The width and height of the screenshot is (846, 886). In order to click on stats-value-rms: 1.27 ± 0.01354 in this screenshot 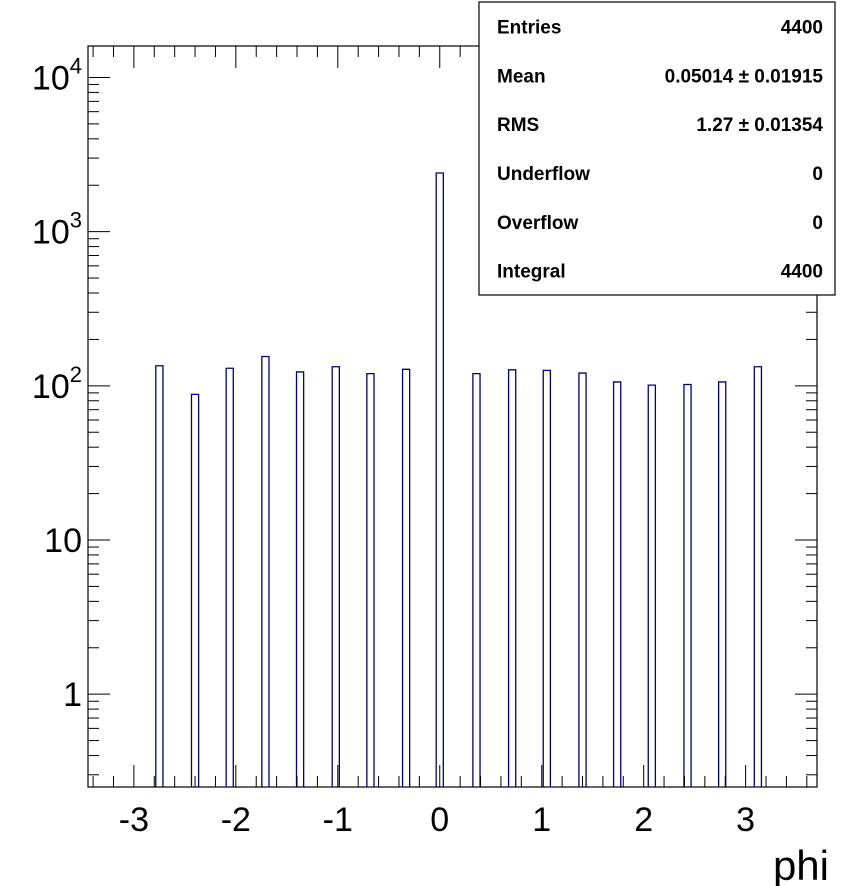, I will do `click(759, 125)`.